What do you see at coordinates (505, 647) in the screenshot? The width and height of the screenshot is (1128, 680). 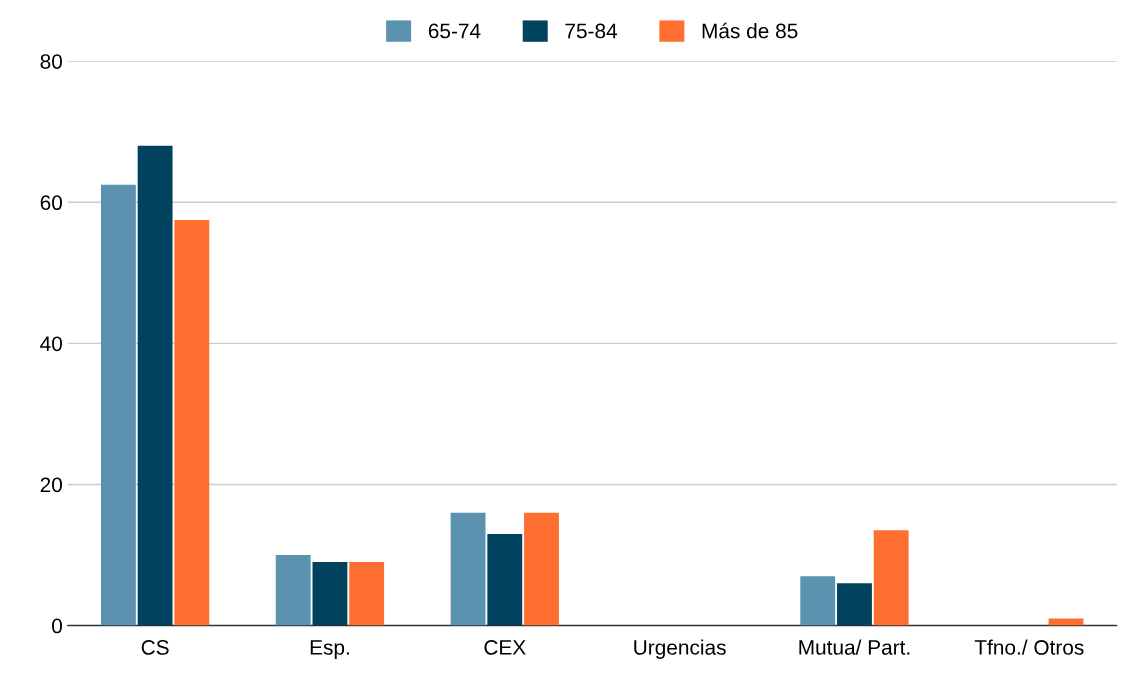 I see `x-tick-label: CEX` at bounding box center [505, 647].